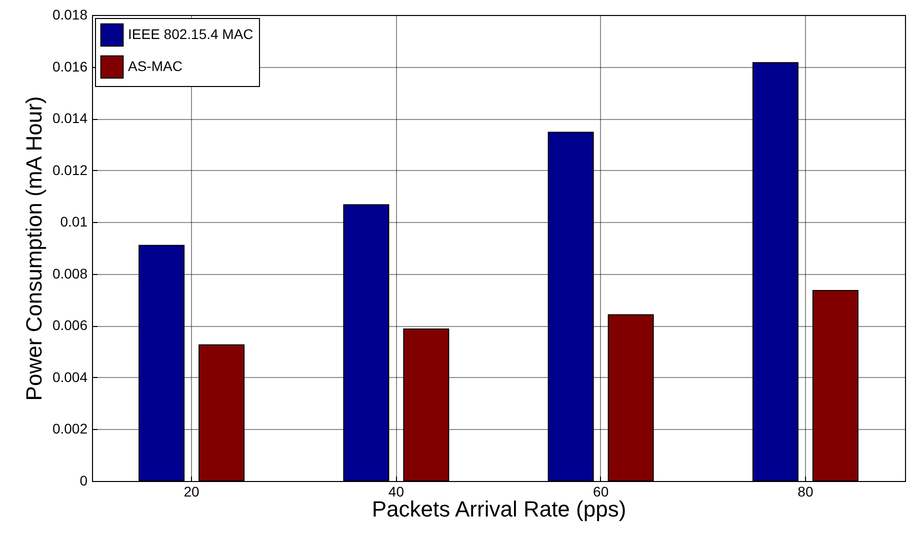 This screenshot has height=533, width=909. Describe the element at coordinates (84, 480) in the screenshot. I see `y-tick-label: 0` at that location.